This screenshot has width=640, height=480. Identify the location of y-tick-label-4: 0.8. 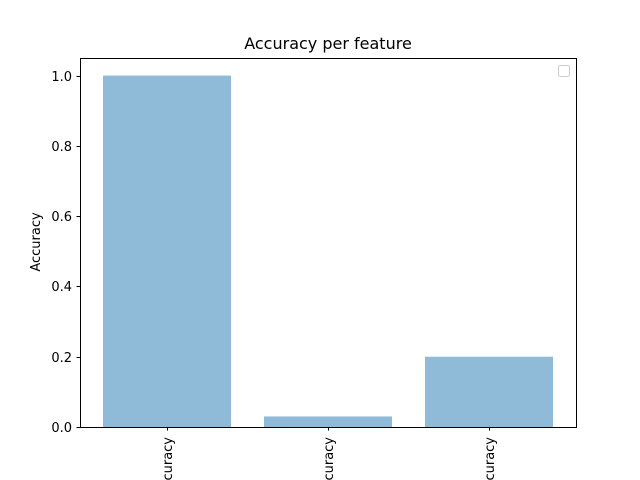
(61, 147).